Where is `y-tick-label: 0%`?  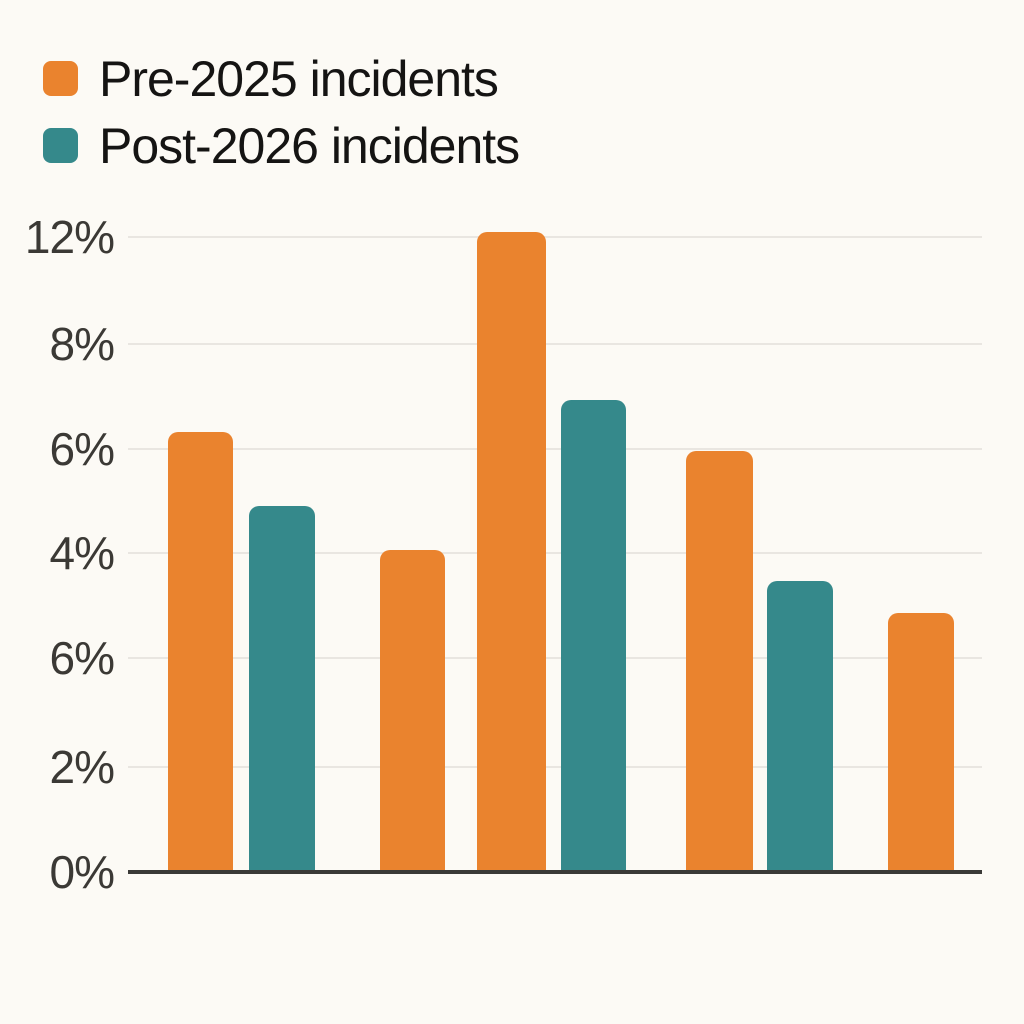 y-tick-label: 0% is located at coordinates (82, 872).